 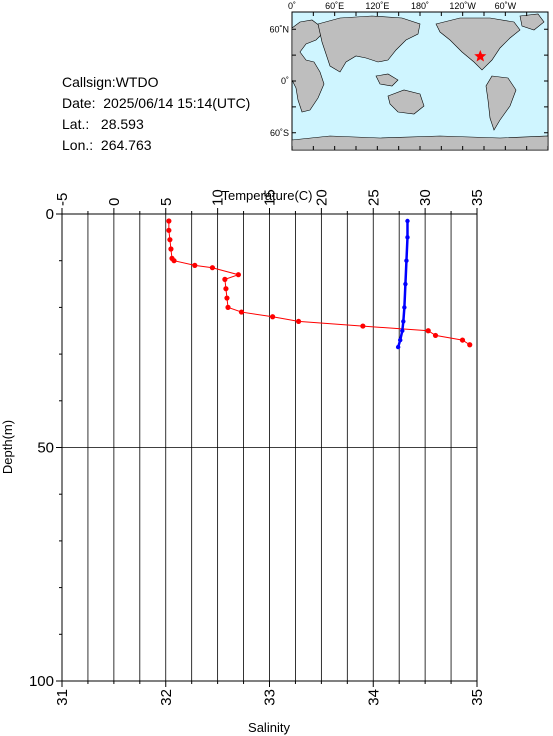 I want to click on map-lon-label: 120˚E, so click(x=377, y=6).